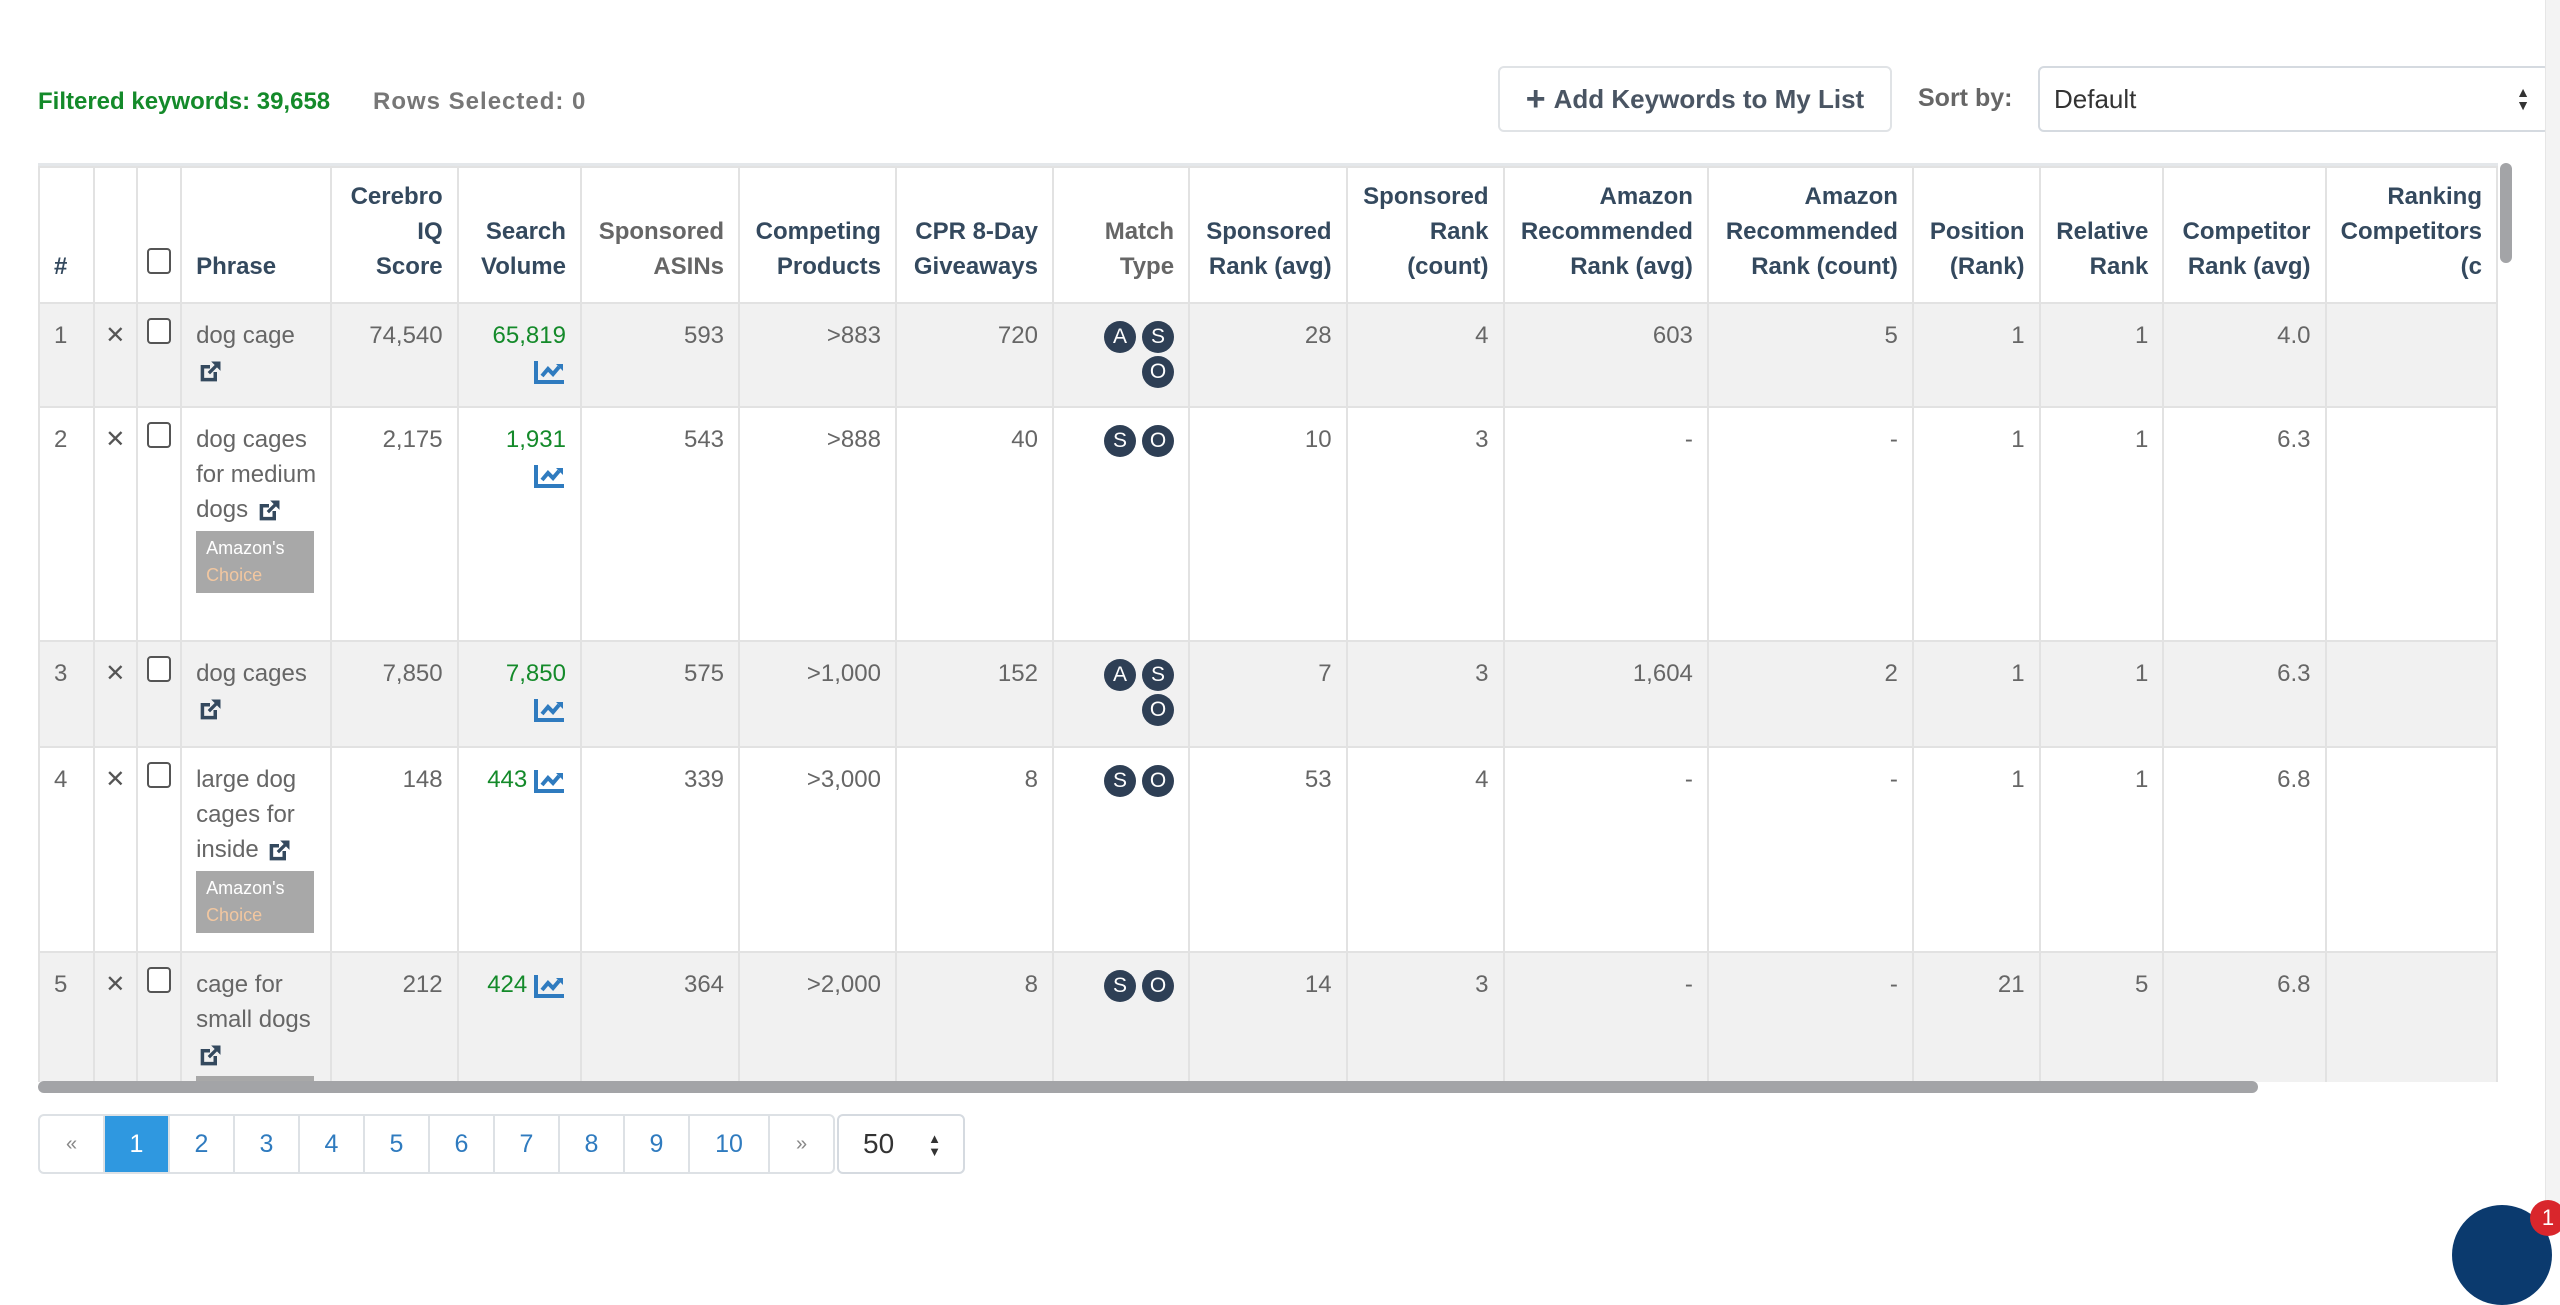  Describe the element at coordinates (974, 849) in the screenshot. I see `cpr-cell: 8` at that location.